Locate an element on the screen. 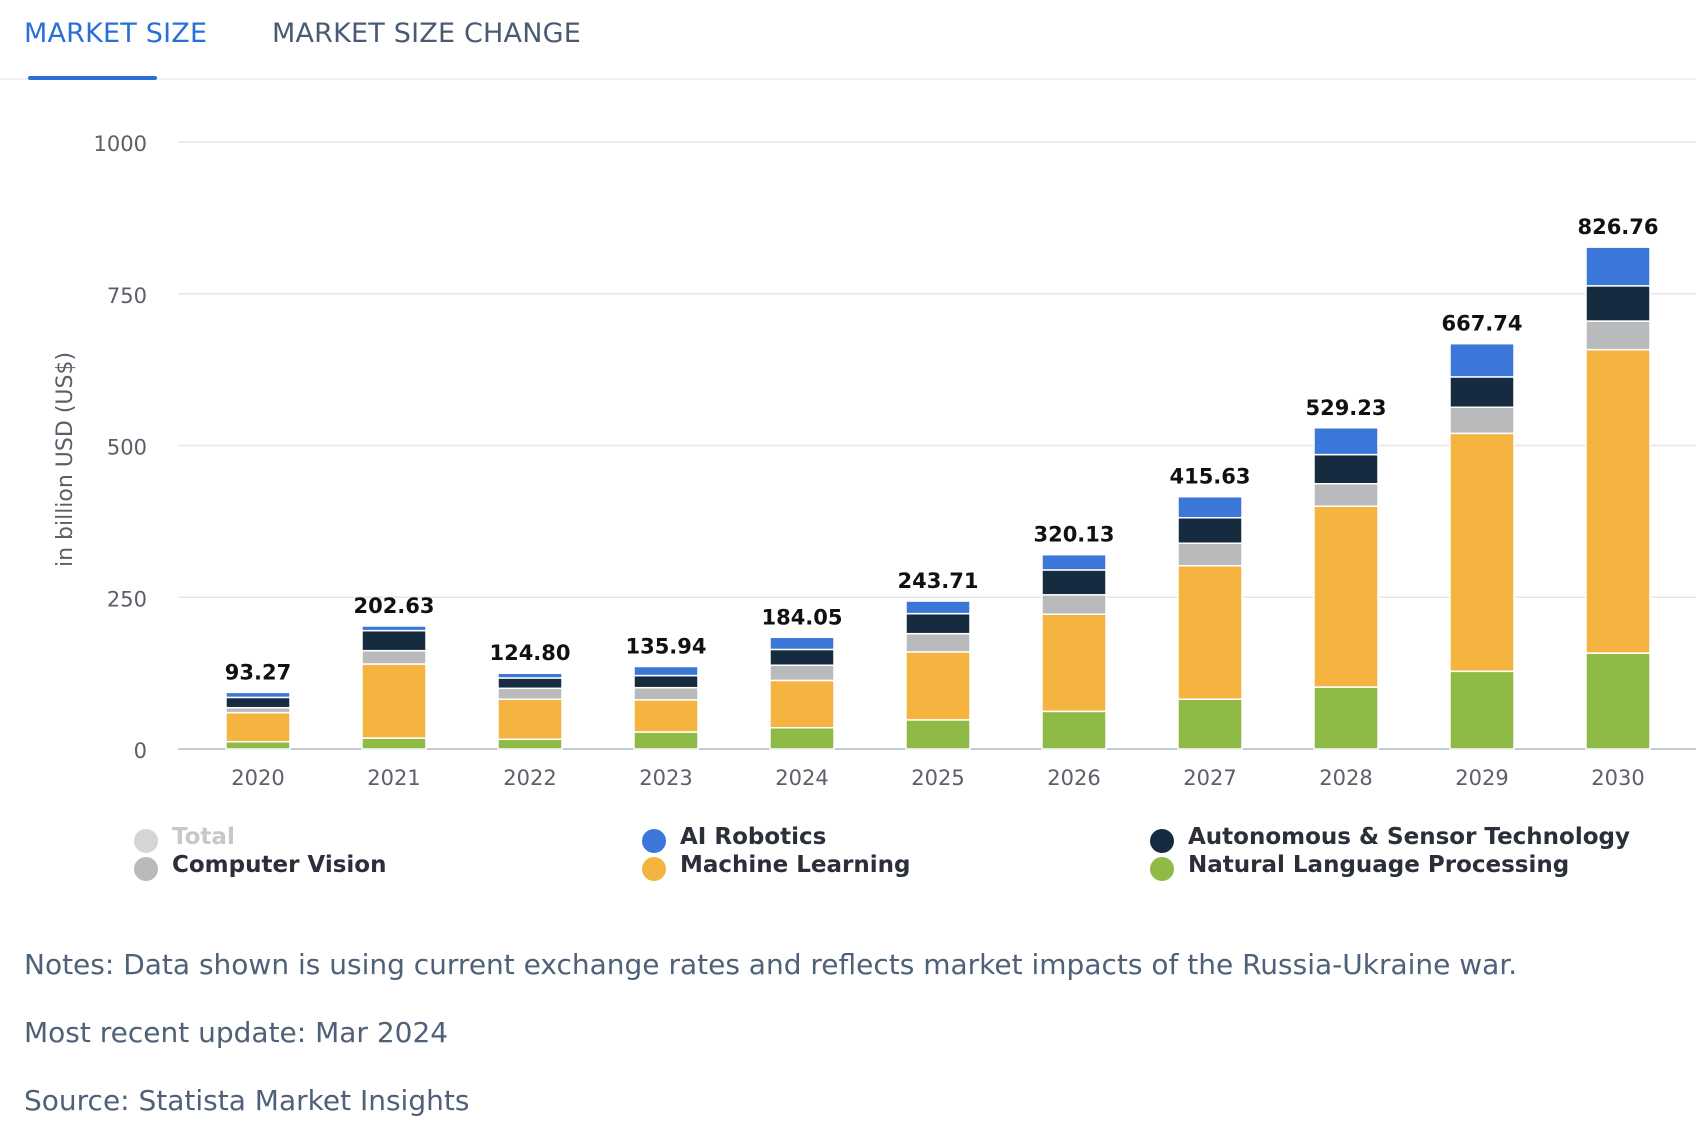 The image size is (1696, 1141). total-data-label: 124.80 is located at coordinates (529, 653).